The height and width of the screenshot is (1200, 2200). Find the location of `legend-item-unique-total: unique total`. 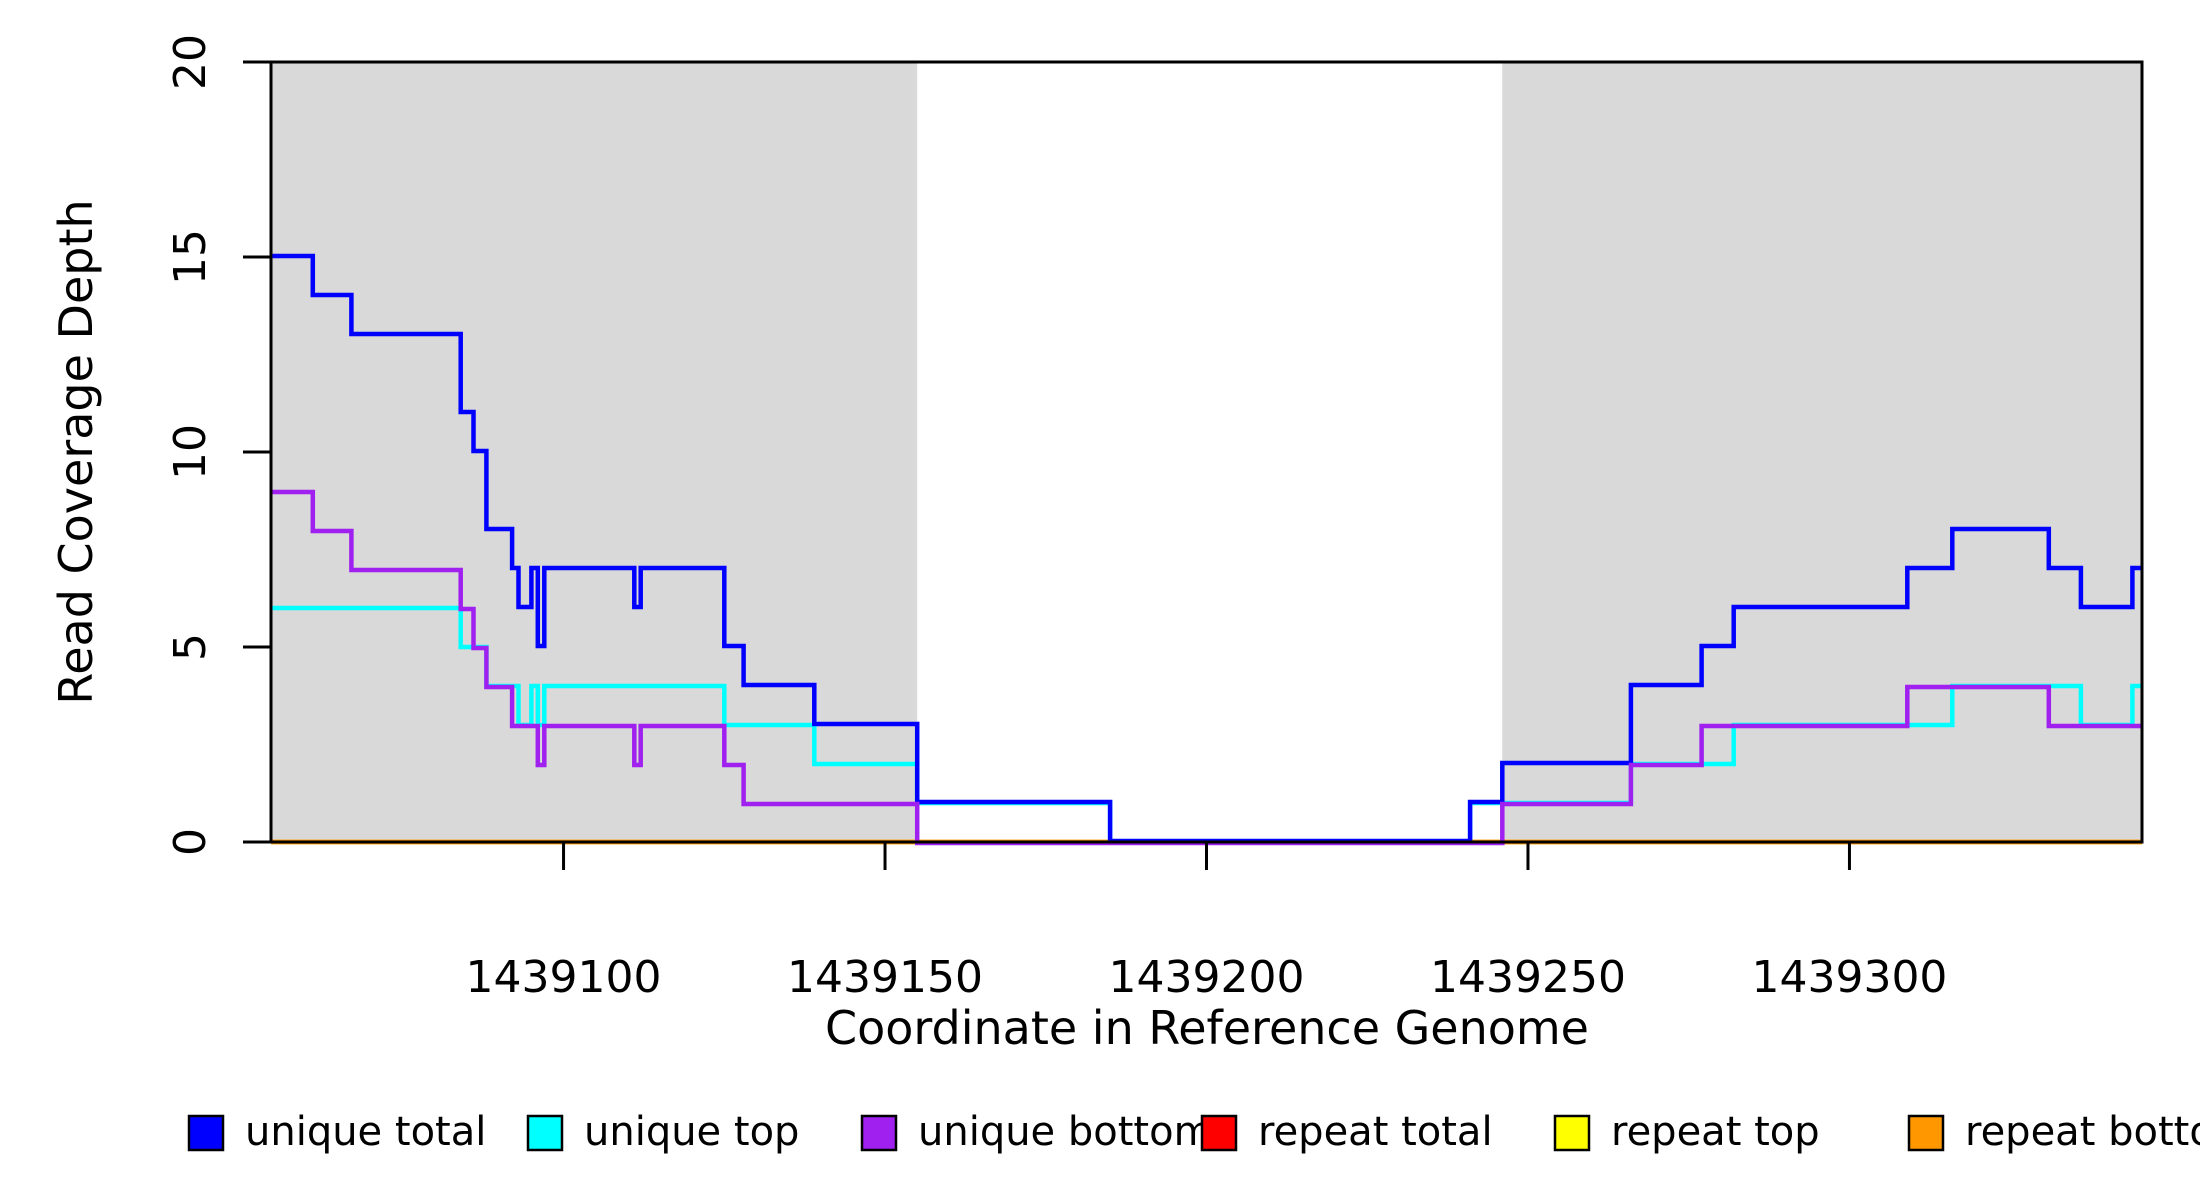

legend-item-unique-total: unique total is located at coordinates (336, 1132).